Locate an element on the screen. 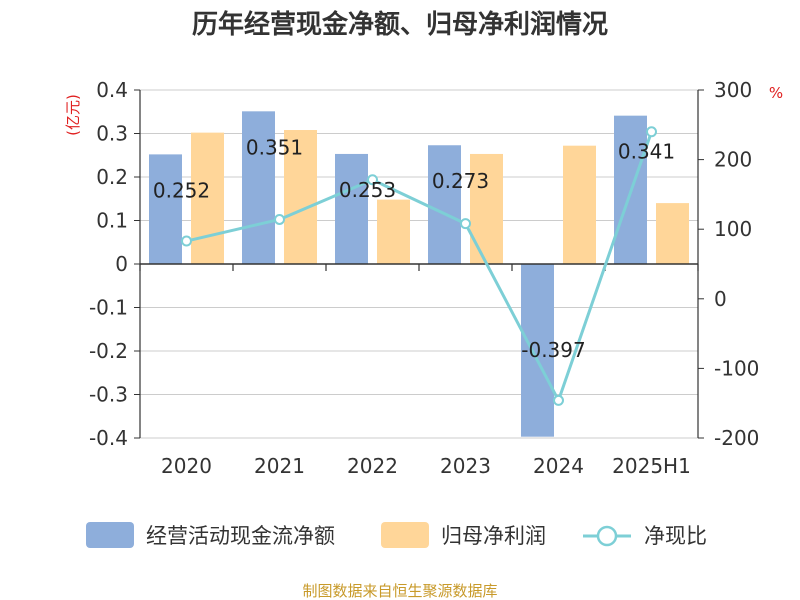 The height and width of the screenshot is (600, 800). x-axis-labels: 2020 2021 2022 2023 2024 2025H1 is located at coordinates (426, 466).